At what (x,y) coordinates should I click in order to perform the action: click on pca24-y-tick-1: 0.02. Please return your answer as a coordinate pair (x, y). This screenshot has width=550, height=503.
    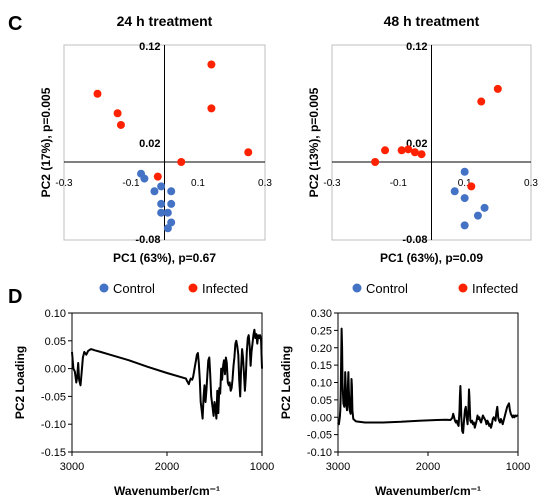
    Looking at the image, I should click on (149, 144).